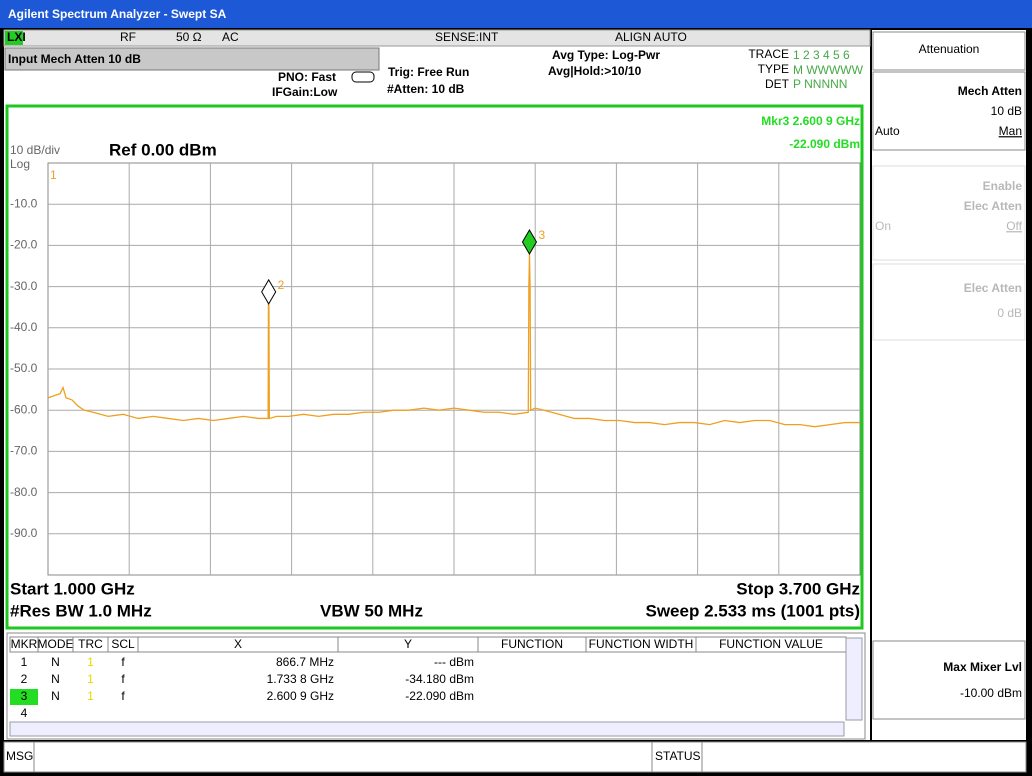 The height and width of the screenshot is (776, 1032). I want to click on softkey-option: Man, so click(1010, 131).